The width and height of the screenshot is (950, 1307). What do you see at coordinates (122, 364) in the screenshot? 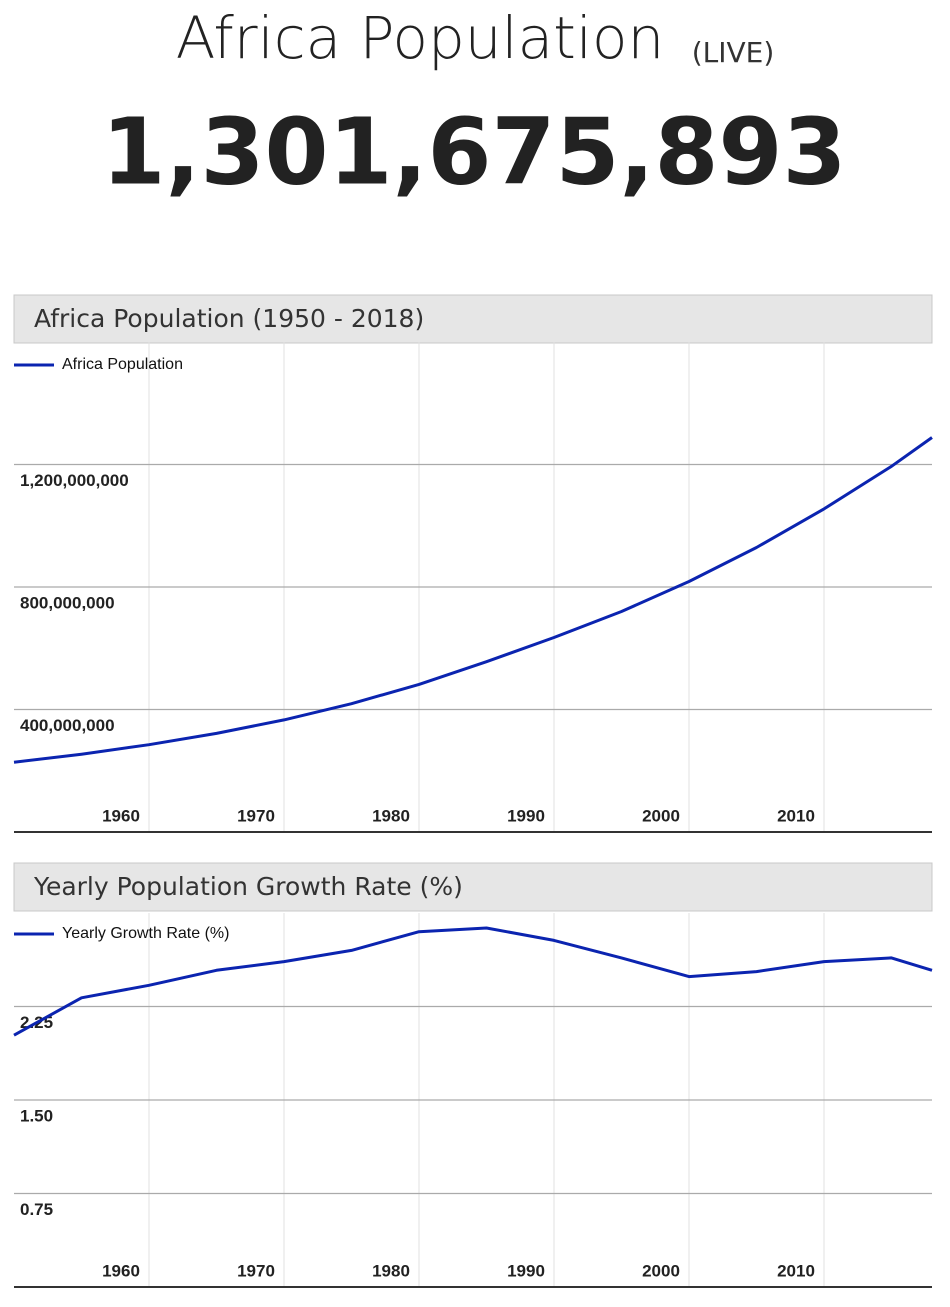
I see `legend-label: Africa Population` at bounding box center [122, 364].